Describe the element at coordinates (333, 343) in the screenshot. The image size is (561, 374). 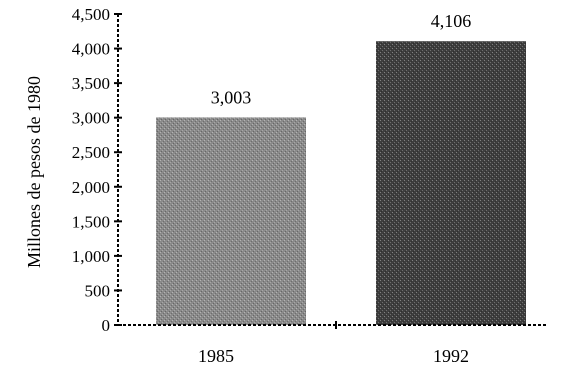
I see `x-axis-category-labels: 1985 1992` at that location.